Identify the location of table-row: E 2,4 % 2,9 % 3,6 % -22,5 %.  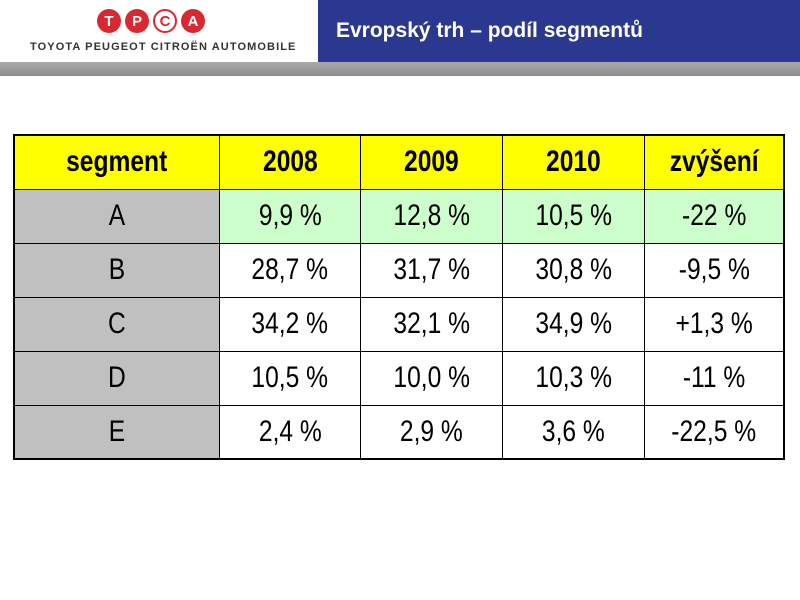
(399, 432).